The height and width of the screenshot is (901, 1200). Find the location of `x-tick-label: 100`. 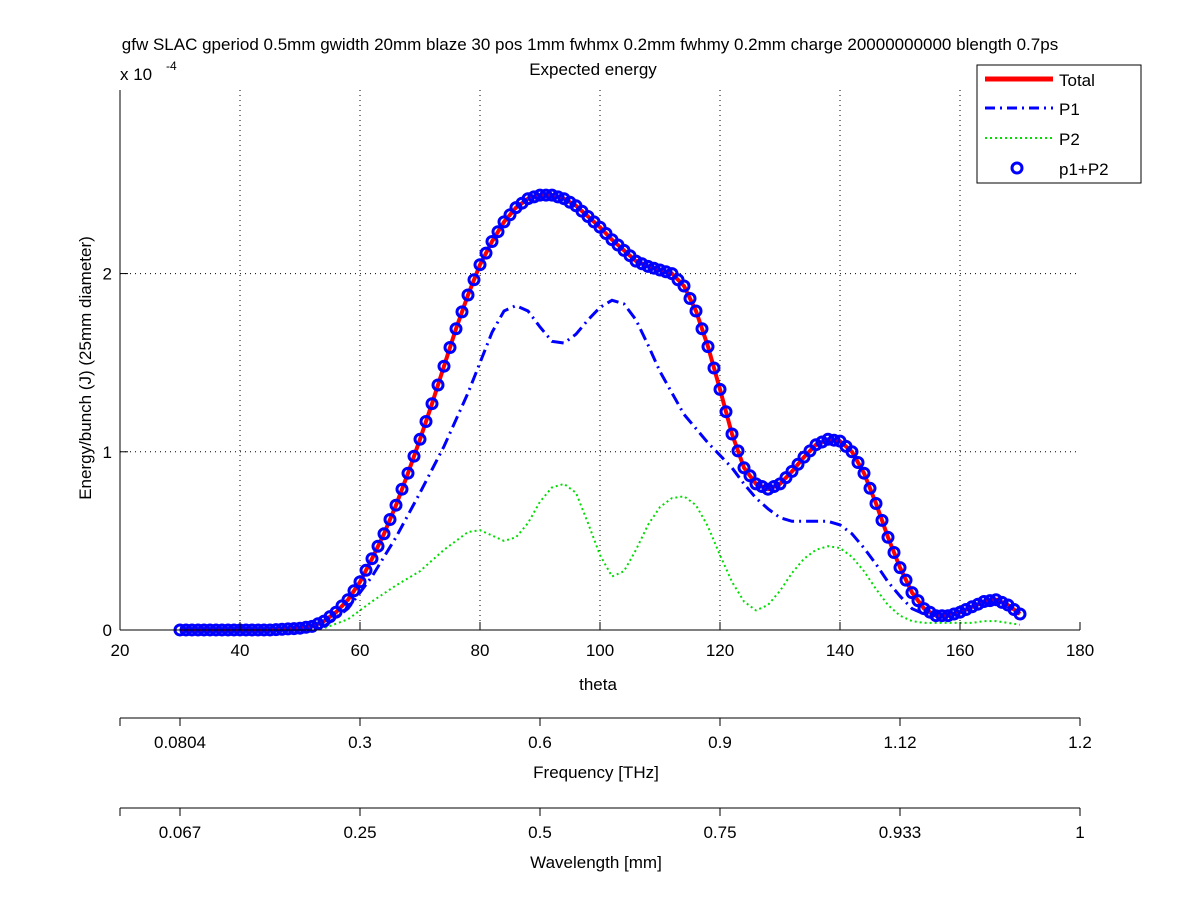

x-tick-label: 100 is located at coordinates (600, 650).